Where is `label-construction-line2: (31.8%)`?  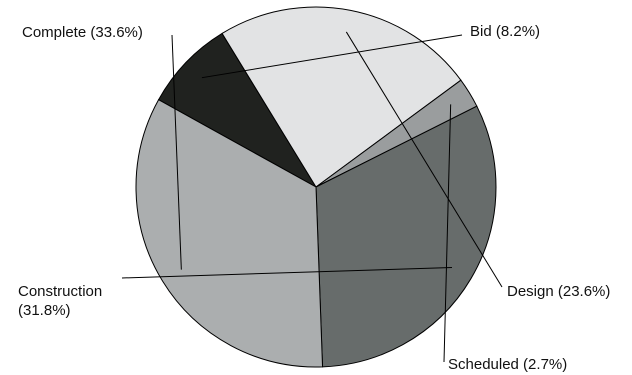
label-construction-line2: (31.8%) is located at coordinates (44, 310).